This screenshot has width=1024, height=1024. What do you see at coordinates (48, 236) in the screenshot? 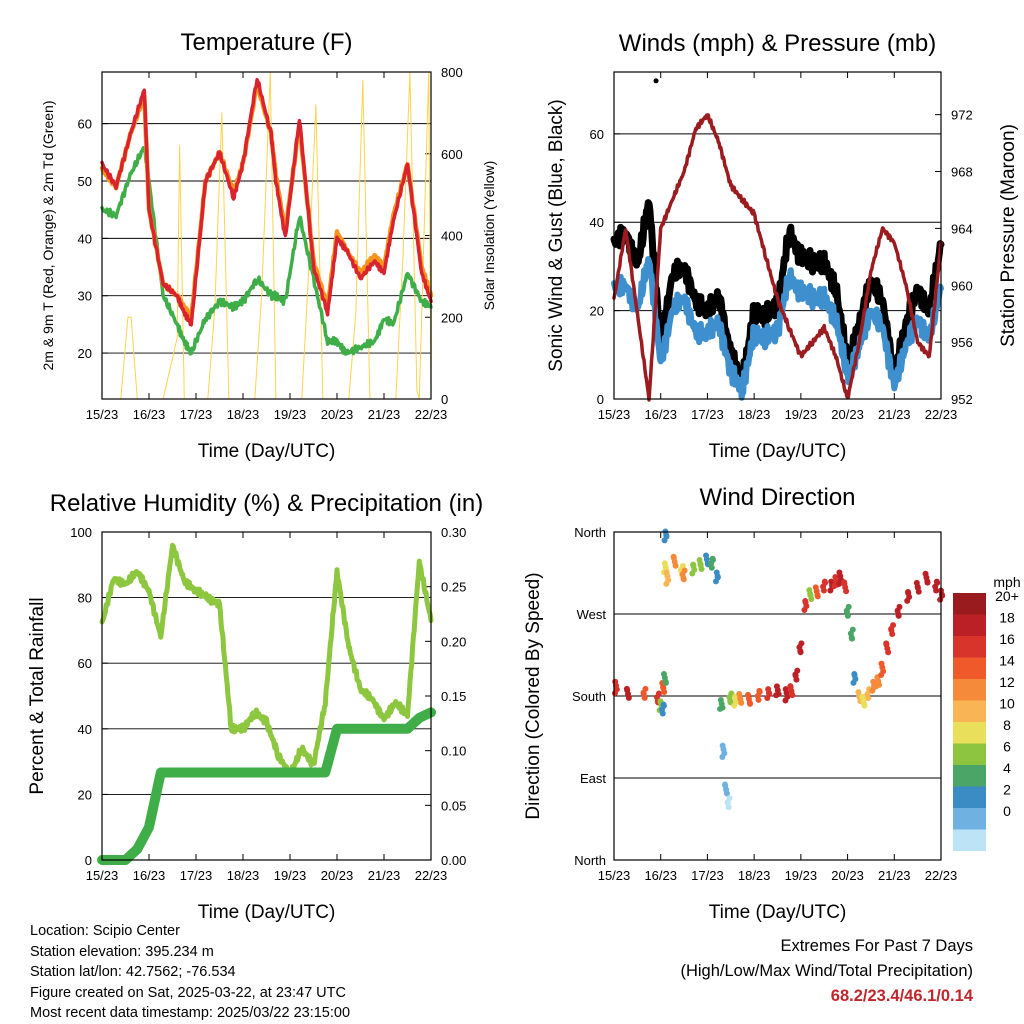
I see `y-axis-label-left-0: 2m & 9m T (Red, Orange) & 2m Td (Green)` at bounding box center [48, 236].